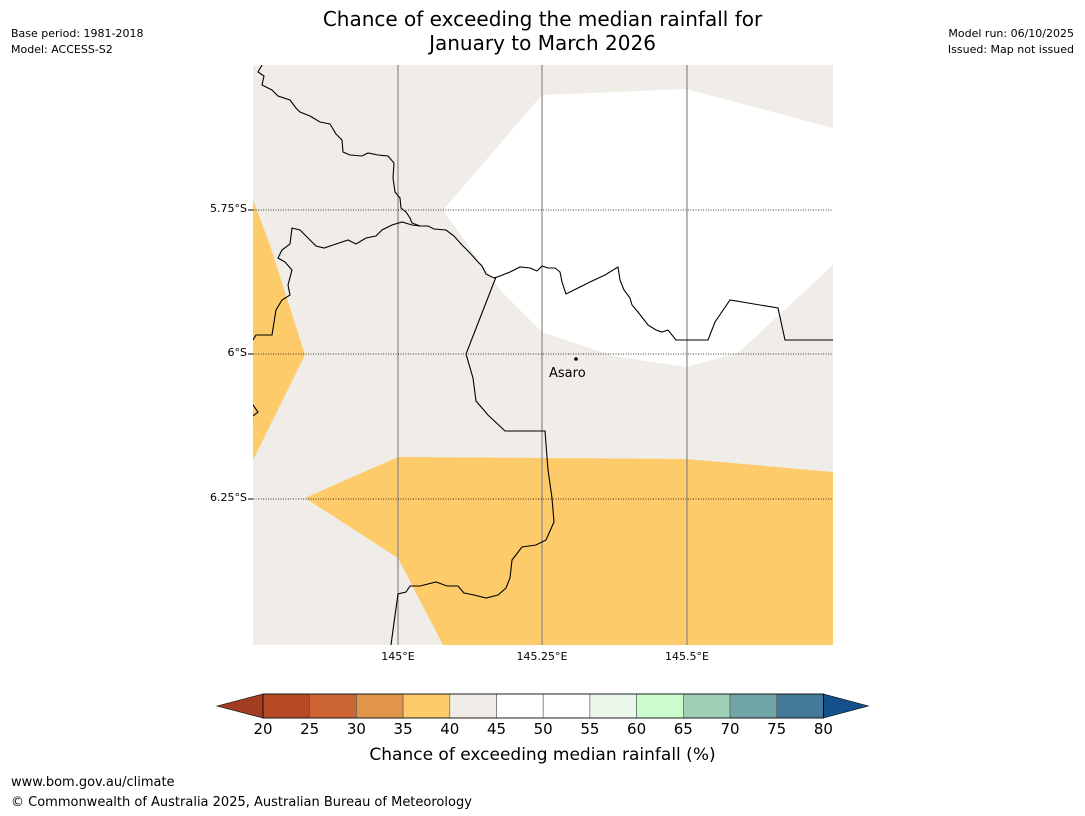 This screenshot has height=816, width=1085. Describe the element at coordinates (542, 755) in the screenshot. I see `colorbar-title: Chance of exceeding median rainfall (%)` at that location.